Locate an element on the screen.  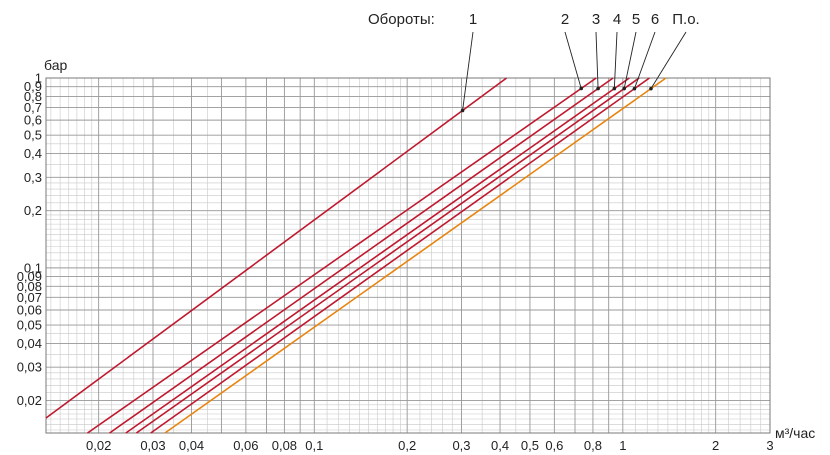
x-tick-label: 3 is located at coordinates (769, 445).